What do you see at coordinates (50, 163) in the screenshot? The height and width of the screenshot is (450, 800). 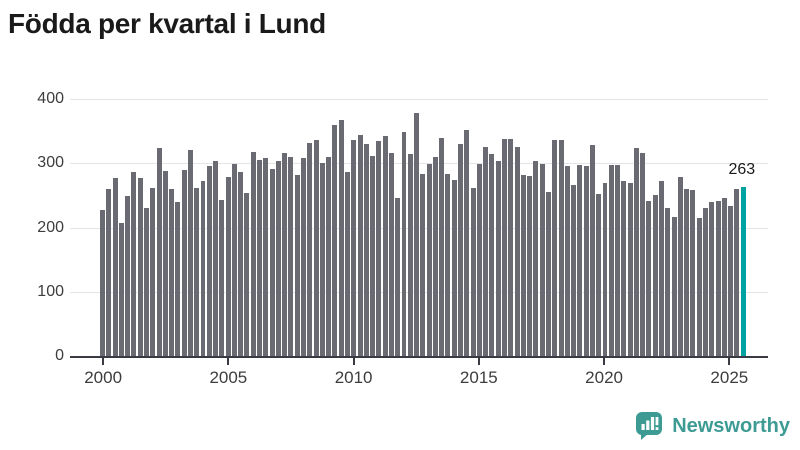 I see `y-axis-tick-label: 300` at bounding box center [50, 163].